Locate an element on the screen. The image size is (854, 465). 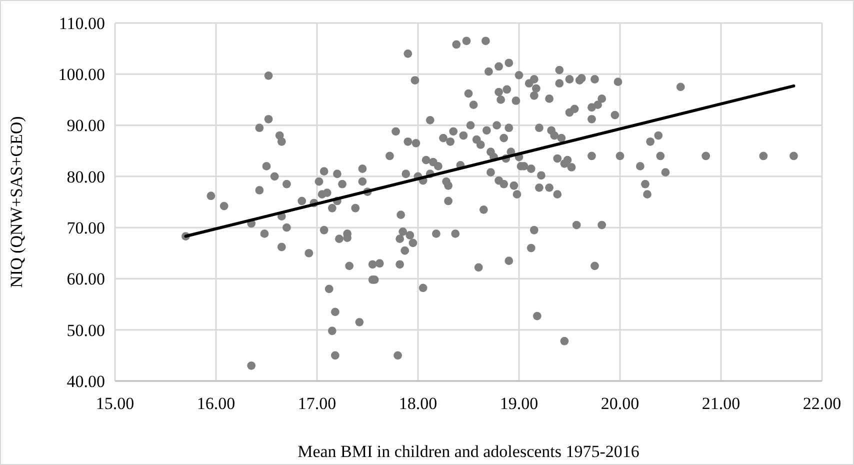
y-tick-label: 60.00 is located at coordinates (85, 279).